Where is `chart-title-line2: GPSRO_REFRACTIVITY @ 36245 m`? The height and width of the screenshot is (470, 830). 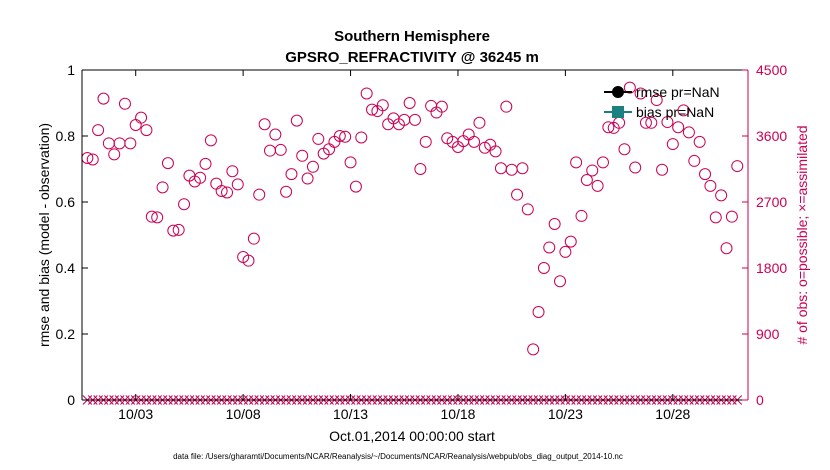 chart-title-line2: GPSRO_REFRACTIVITY @ 36245 m is located at coordinates (412, 57).